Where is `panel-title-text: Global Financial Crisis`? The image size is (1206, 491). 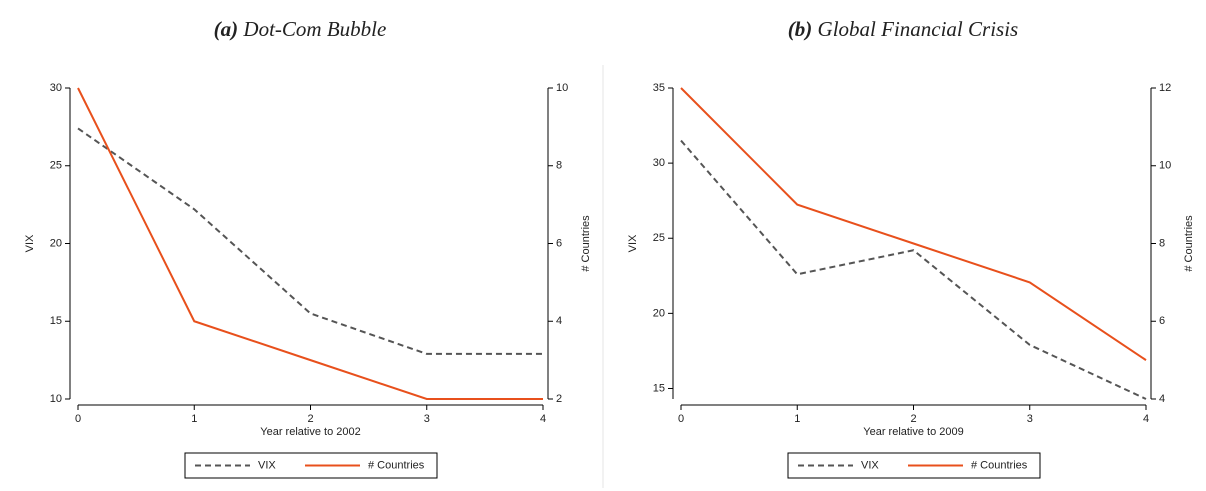 panel-title-text: Global Financial Crisis is located at coordinates (918, 29).